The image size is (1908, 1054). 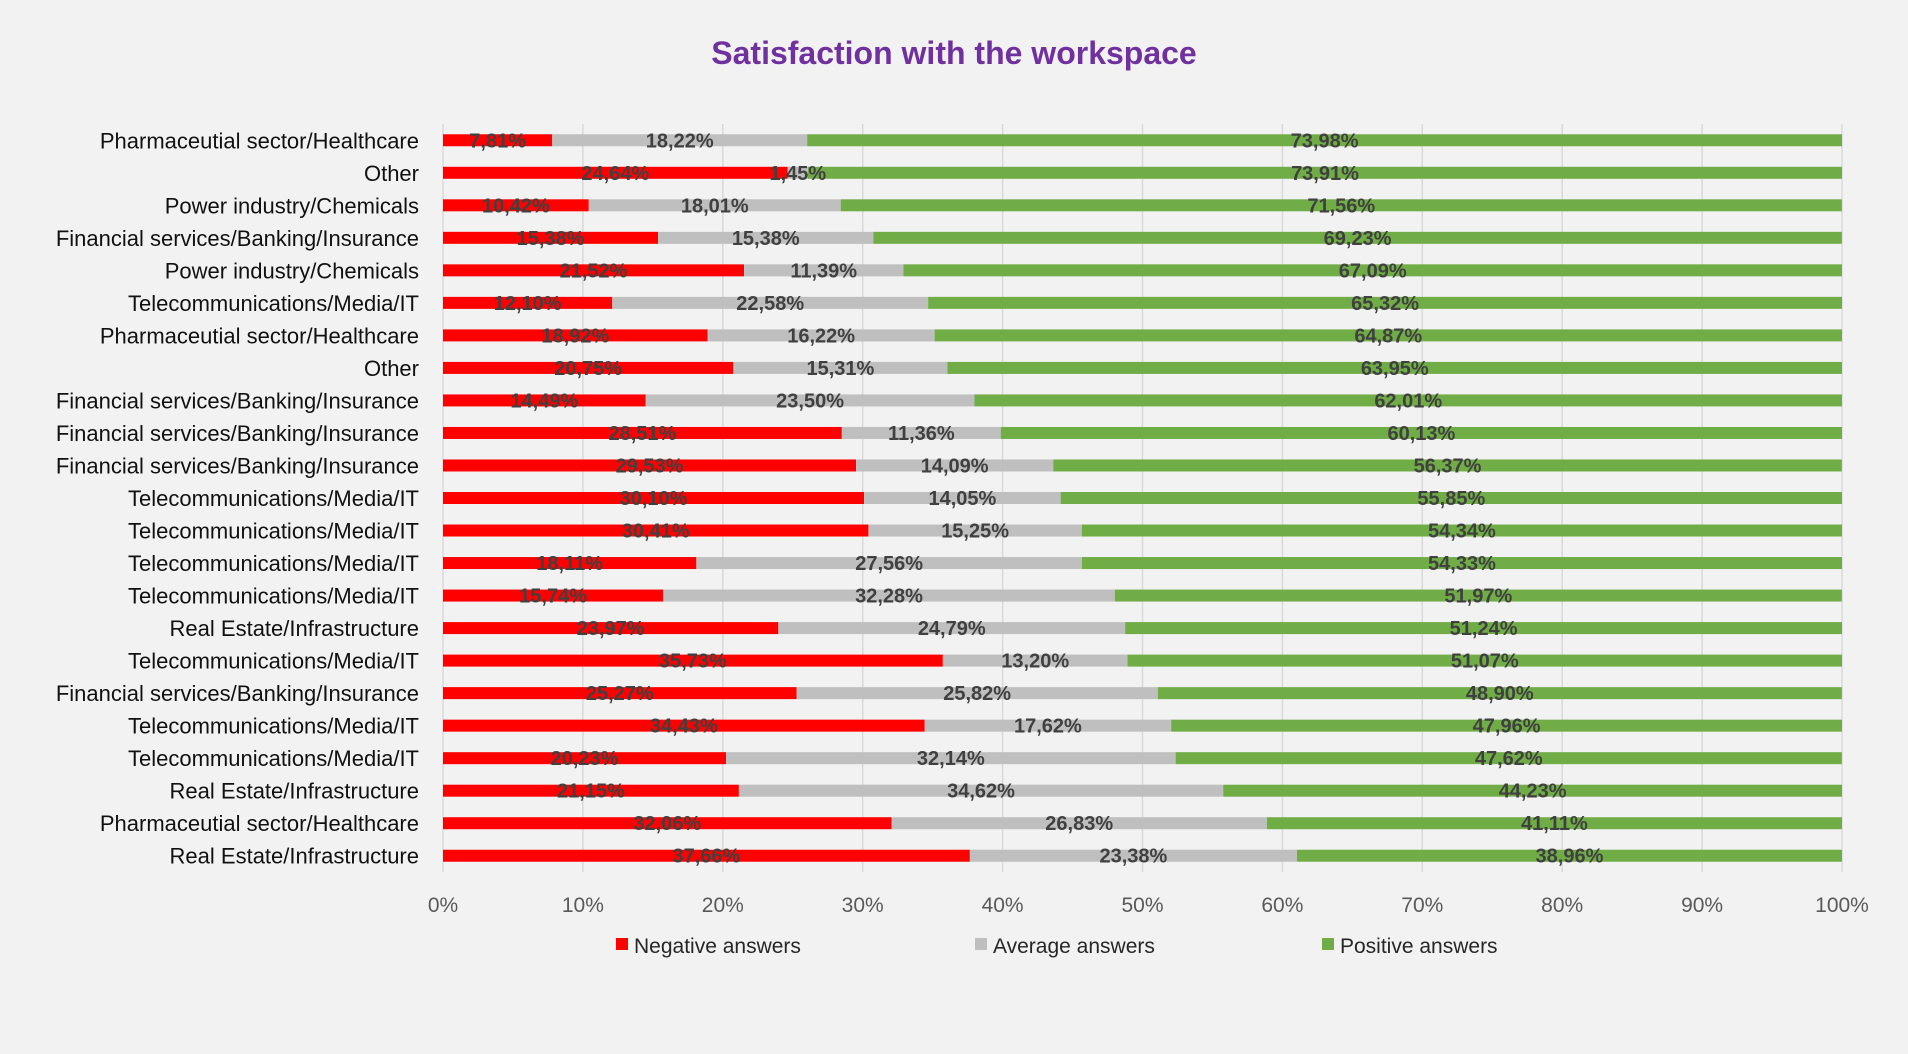 I want to click on data-label: 7,81%, so click(x=497, y=141).